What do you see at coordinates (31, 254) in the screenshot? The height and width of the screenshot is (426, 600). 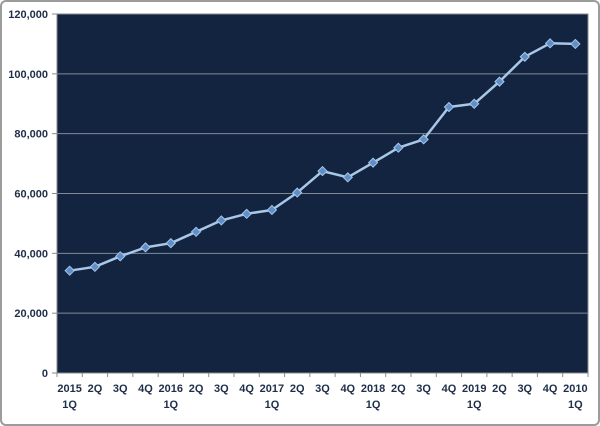 I see `y-tick-label: 40,000` at bounding box center [31, 254].